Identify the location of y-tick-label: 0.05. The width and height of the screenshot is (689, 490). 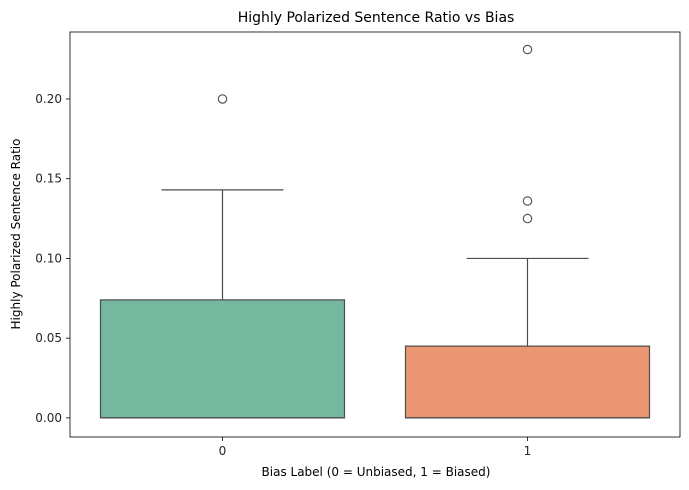
(48, 338).